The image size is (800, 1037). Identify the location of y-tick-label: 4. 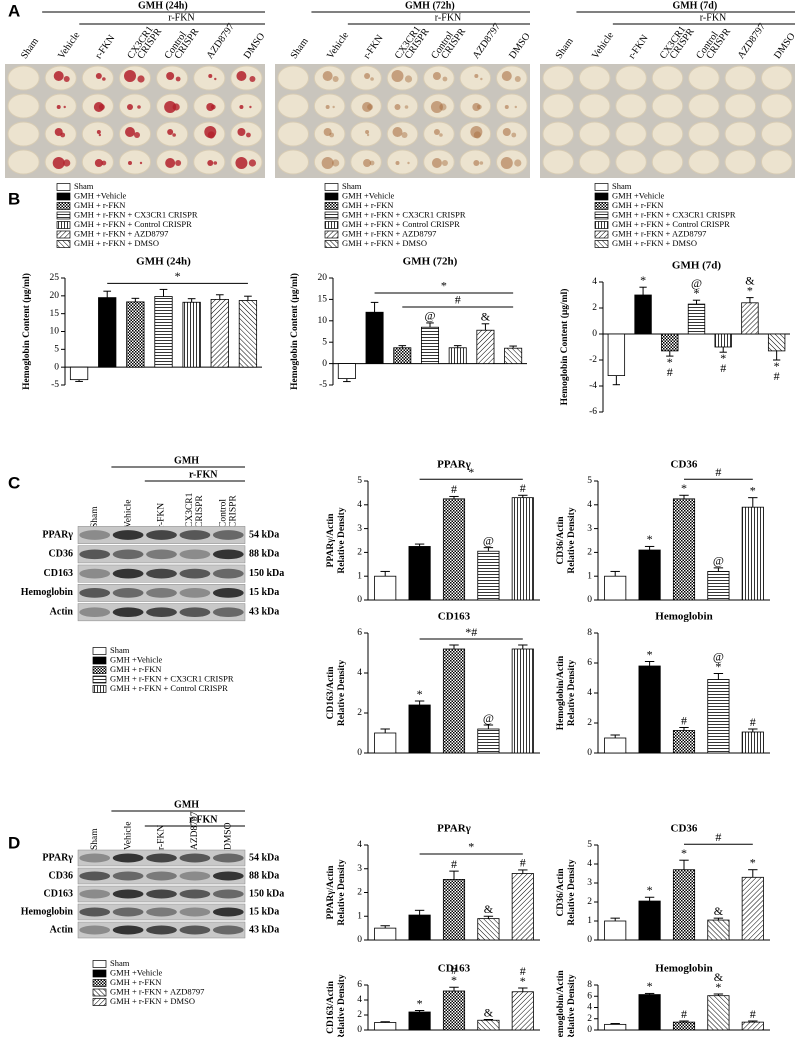
(359, 505).